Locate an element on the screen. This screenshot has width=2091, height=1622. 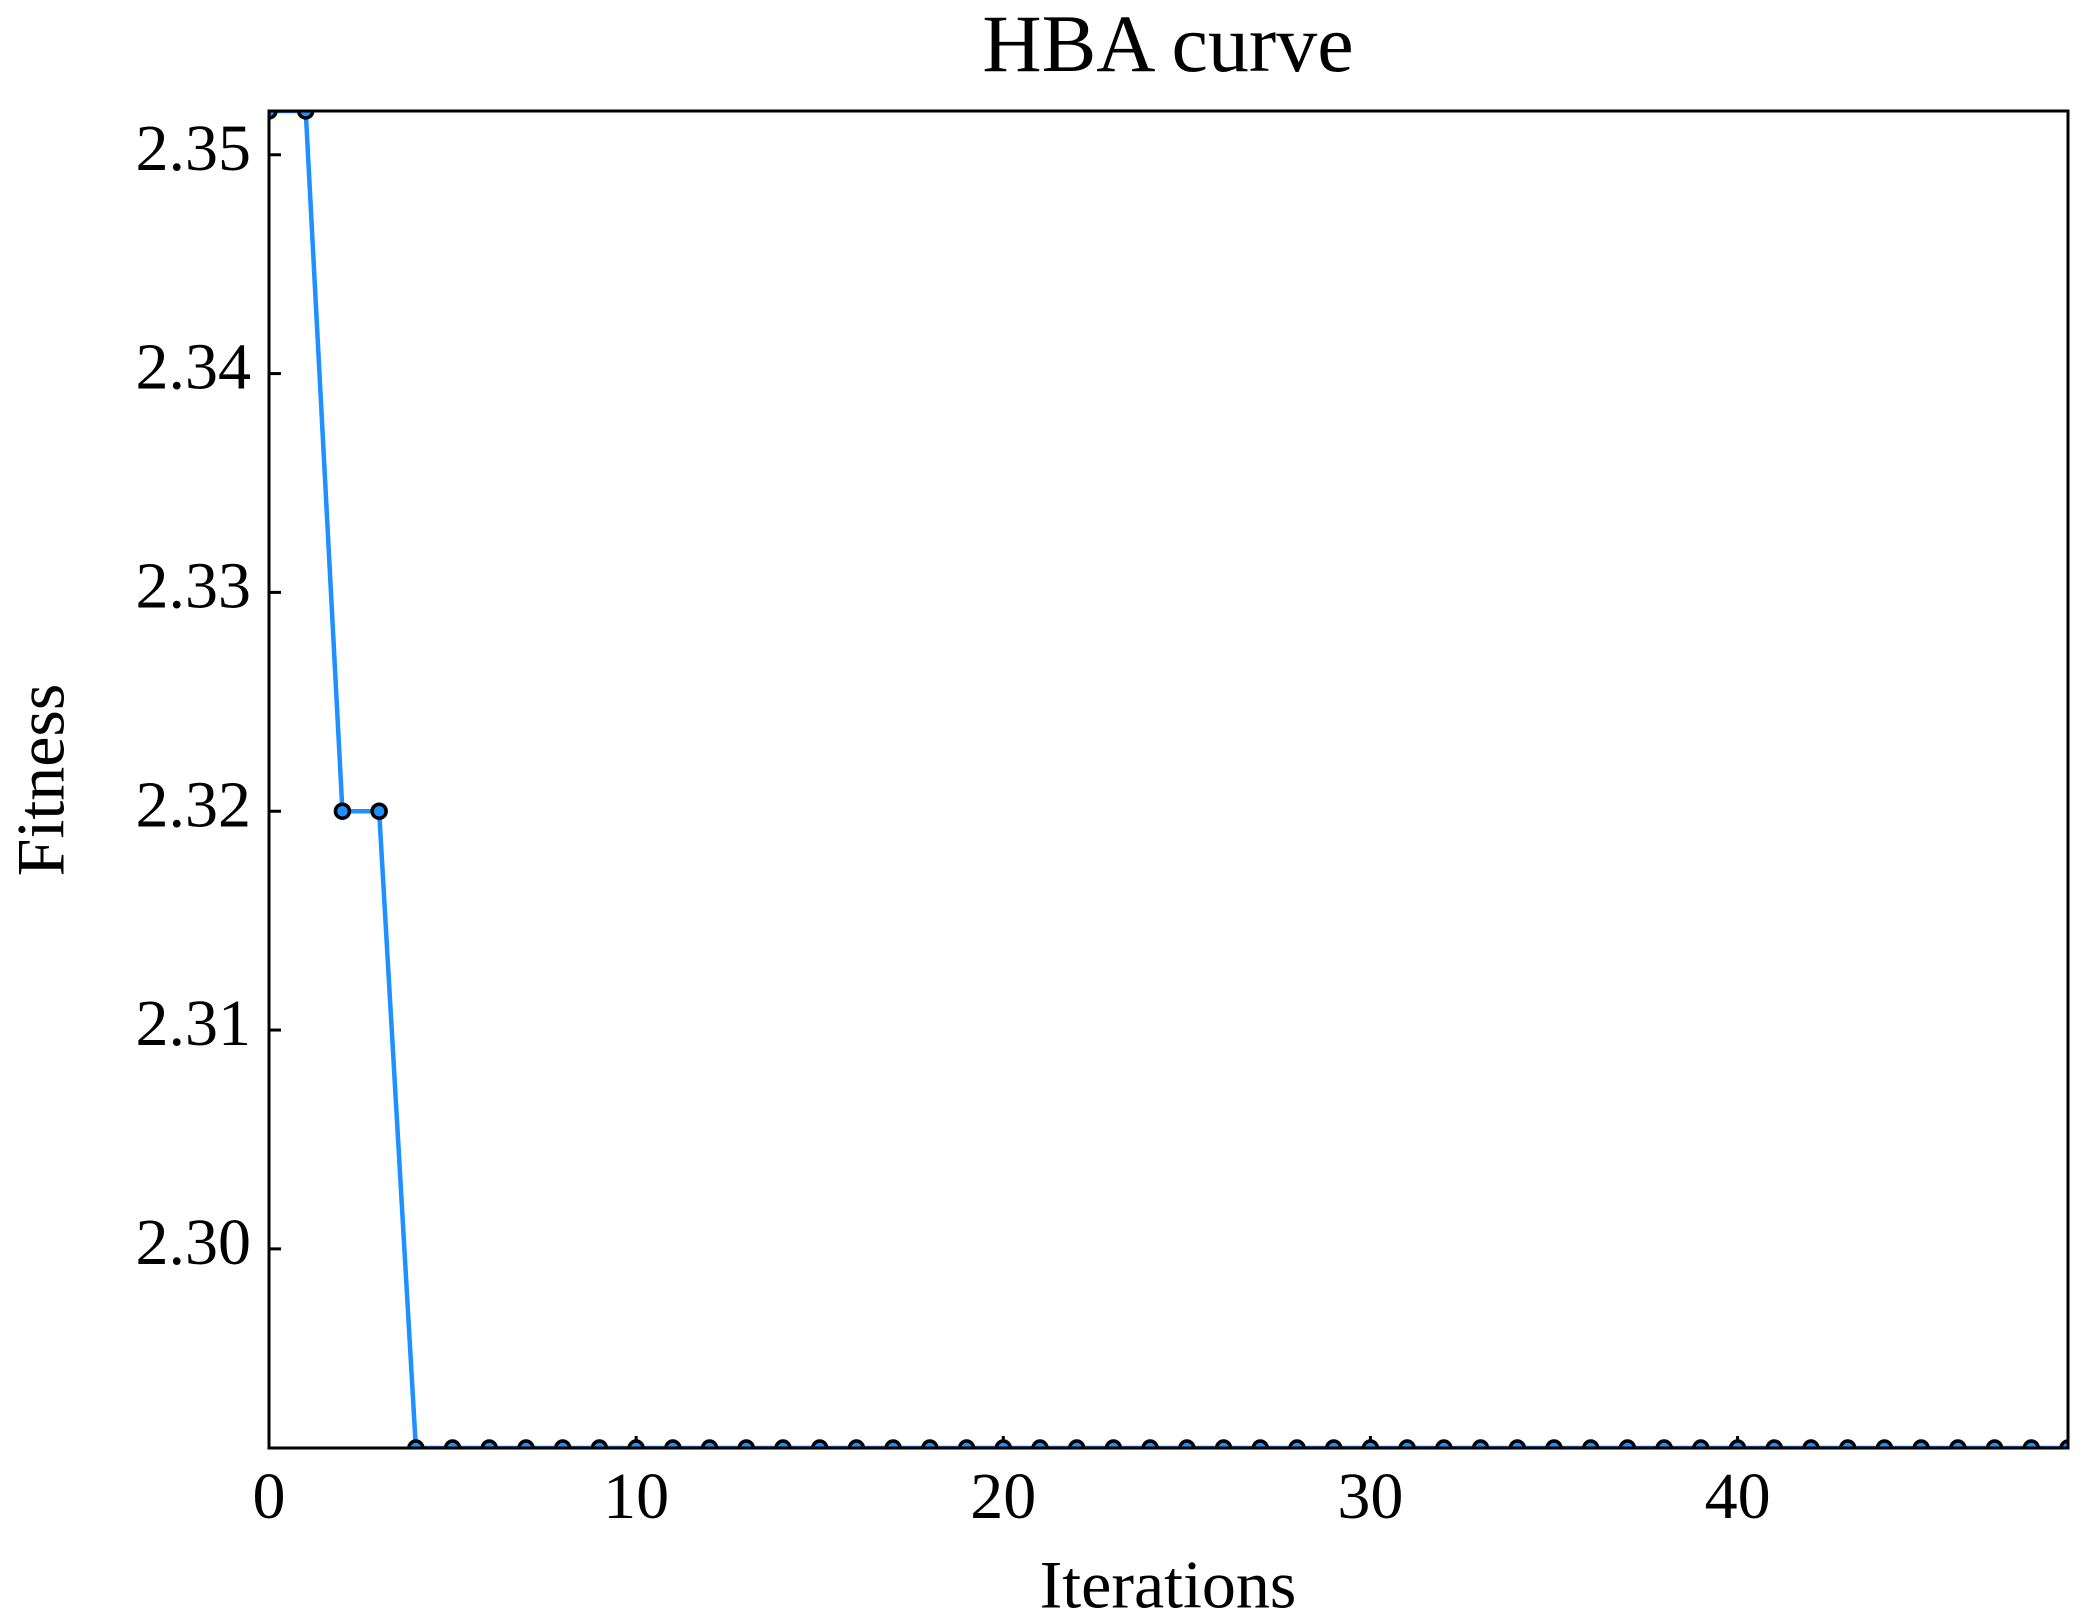
chart-title: HBA curve is located at coordinates (1167, 44).